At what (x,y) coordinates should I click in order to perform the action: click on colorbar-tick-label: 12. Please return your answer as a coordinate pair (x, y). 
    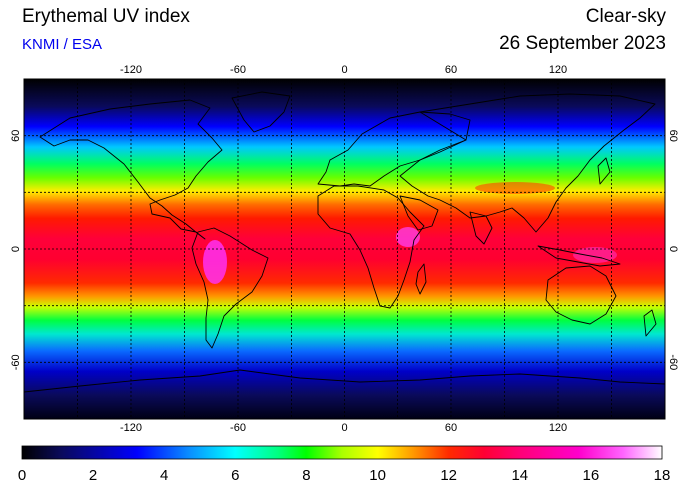
    Looking at the image, I should click on (448, 475).